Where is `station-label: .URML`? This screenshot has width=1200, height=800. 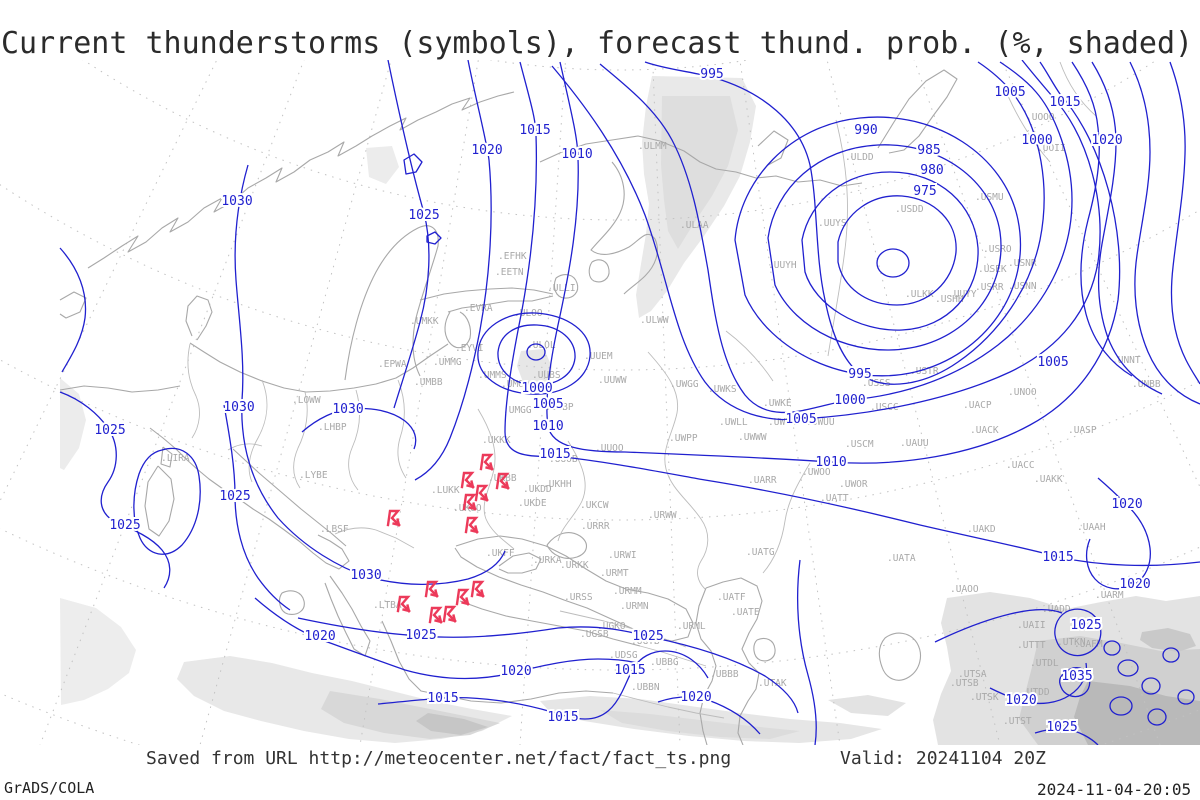
station-label: .URML is located at coordinates (691, 626).